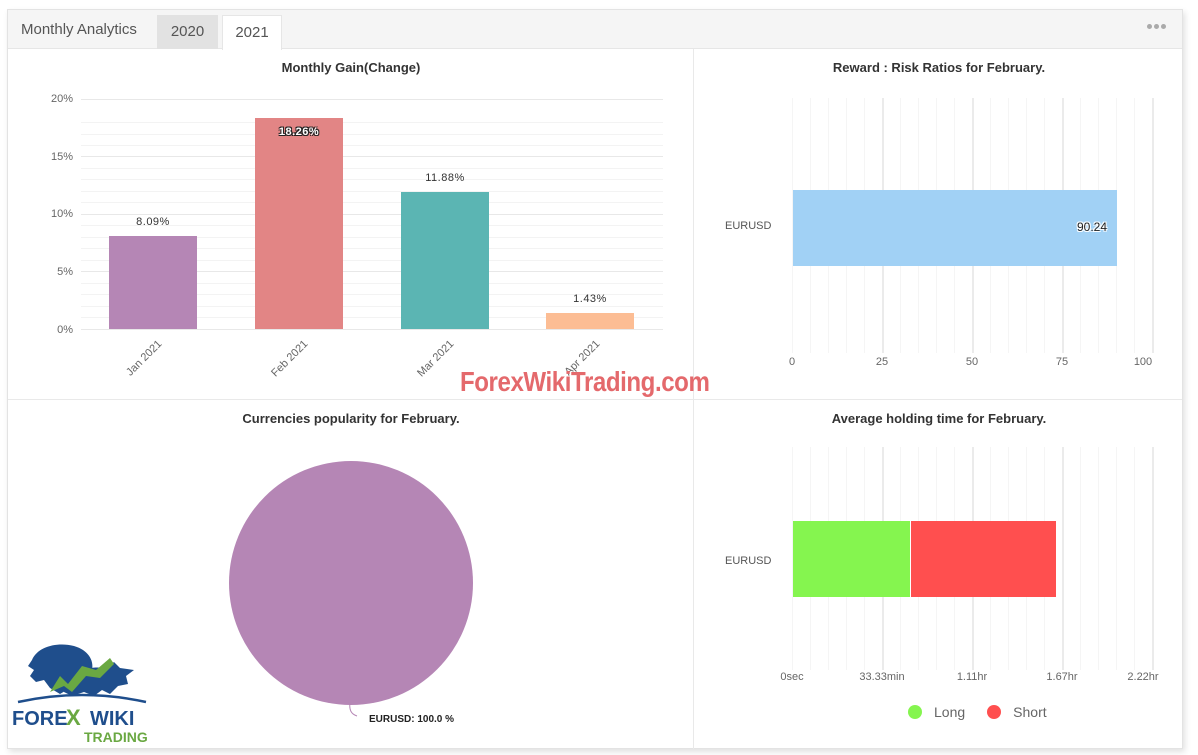  I want to click on bar-eurusd, so click(955, 228).